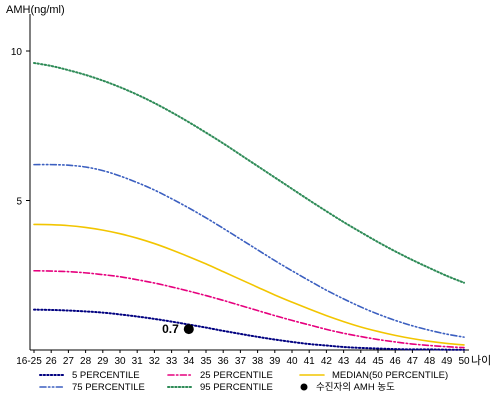 The image size is (500, 400). What do you see at coordinates (86, 361) in the screenshot?
I see `x-tick-label: 28` at bounding box center [86, 361].